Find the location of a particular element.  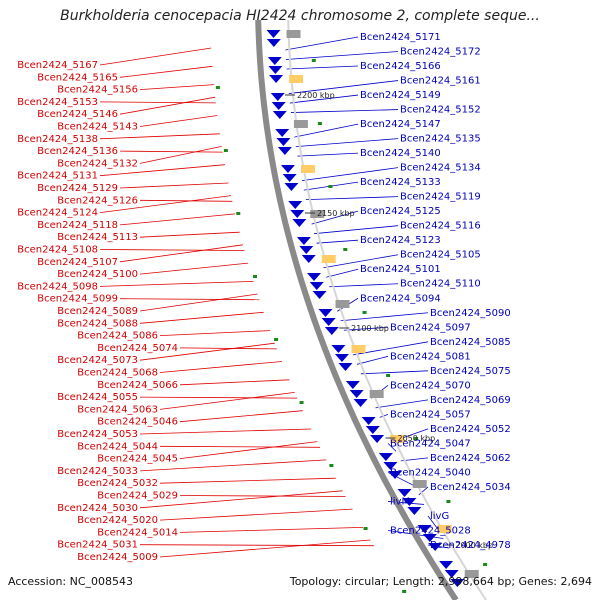

left-gene-label: Bcen2424_5045 is located at coordinates (137, 459).